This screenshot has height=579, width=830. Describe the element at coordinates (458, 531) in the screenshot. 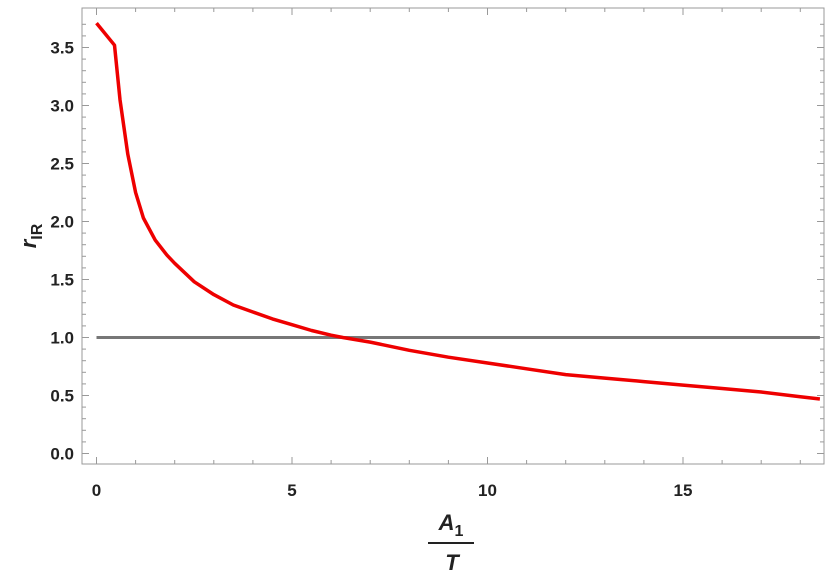

I see `x-axis-label-numerator-sub: 1` at that location.